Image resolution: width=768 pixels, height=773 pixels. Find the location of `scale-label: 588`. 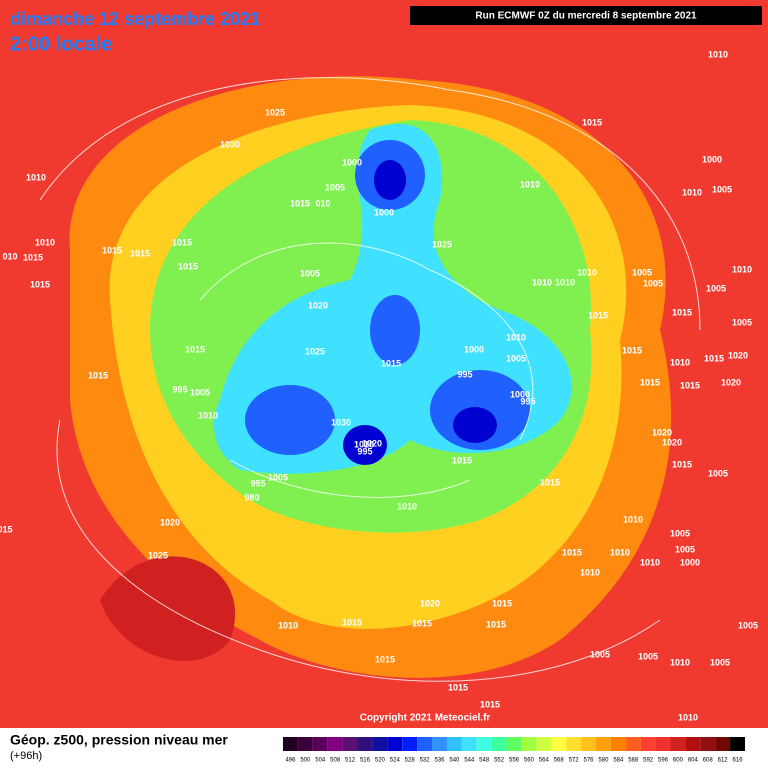

scale-label: 588 is located at coordinates (633, 761).